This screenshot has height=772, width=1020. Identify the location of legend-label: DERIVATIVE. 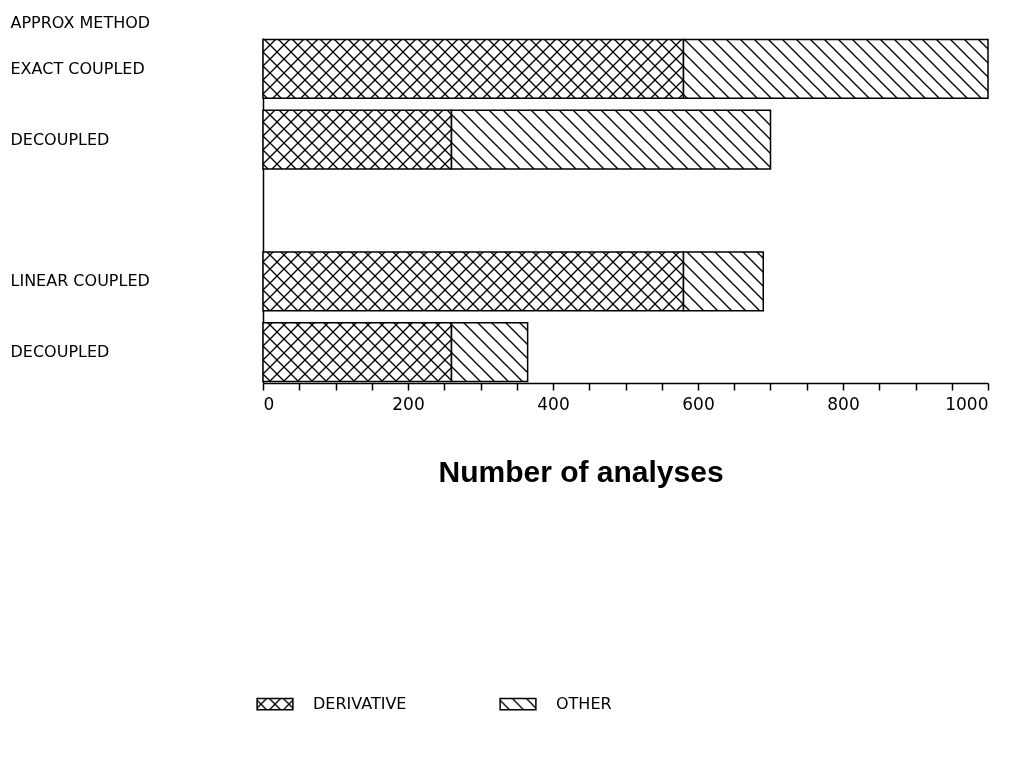
(360, 704).